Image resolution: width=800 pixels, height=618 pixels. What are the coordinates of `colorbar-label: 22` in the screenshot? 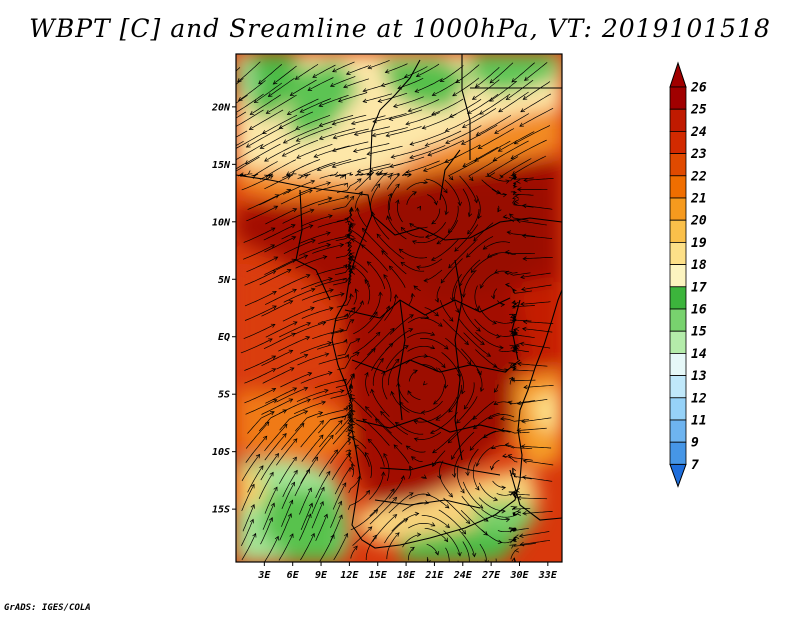 It's located at (698, 176).